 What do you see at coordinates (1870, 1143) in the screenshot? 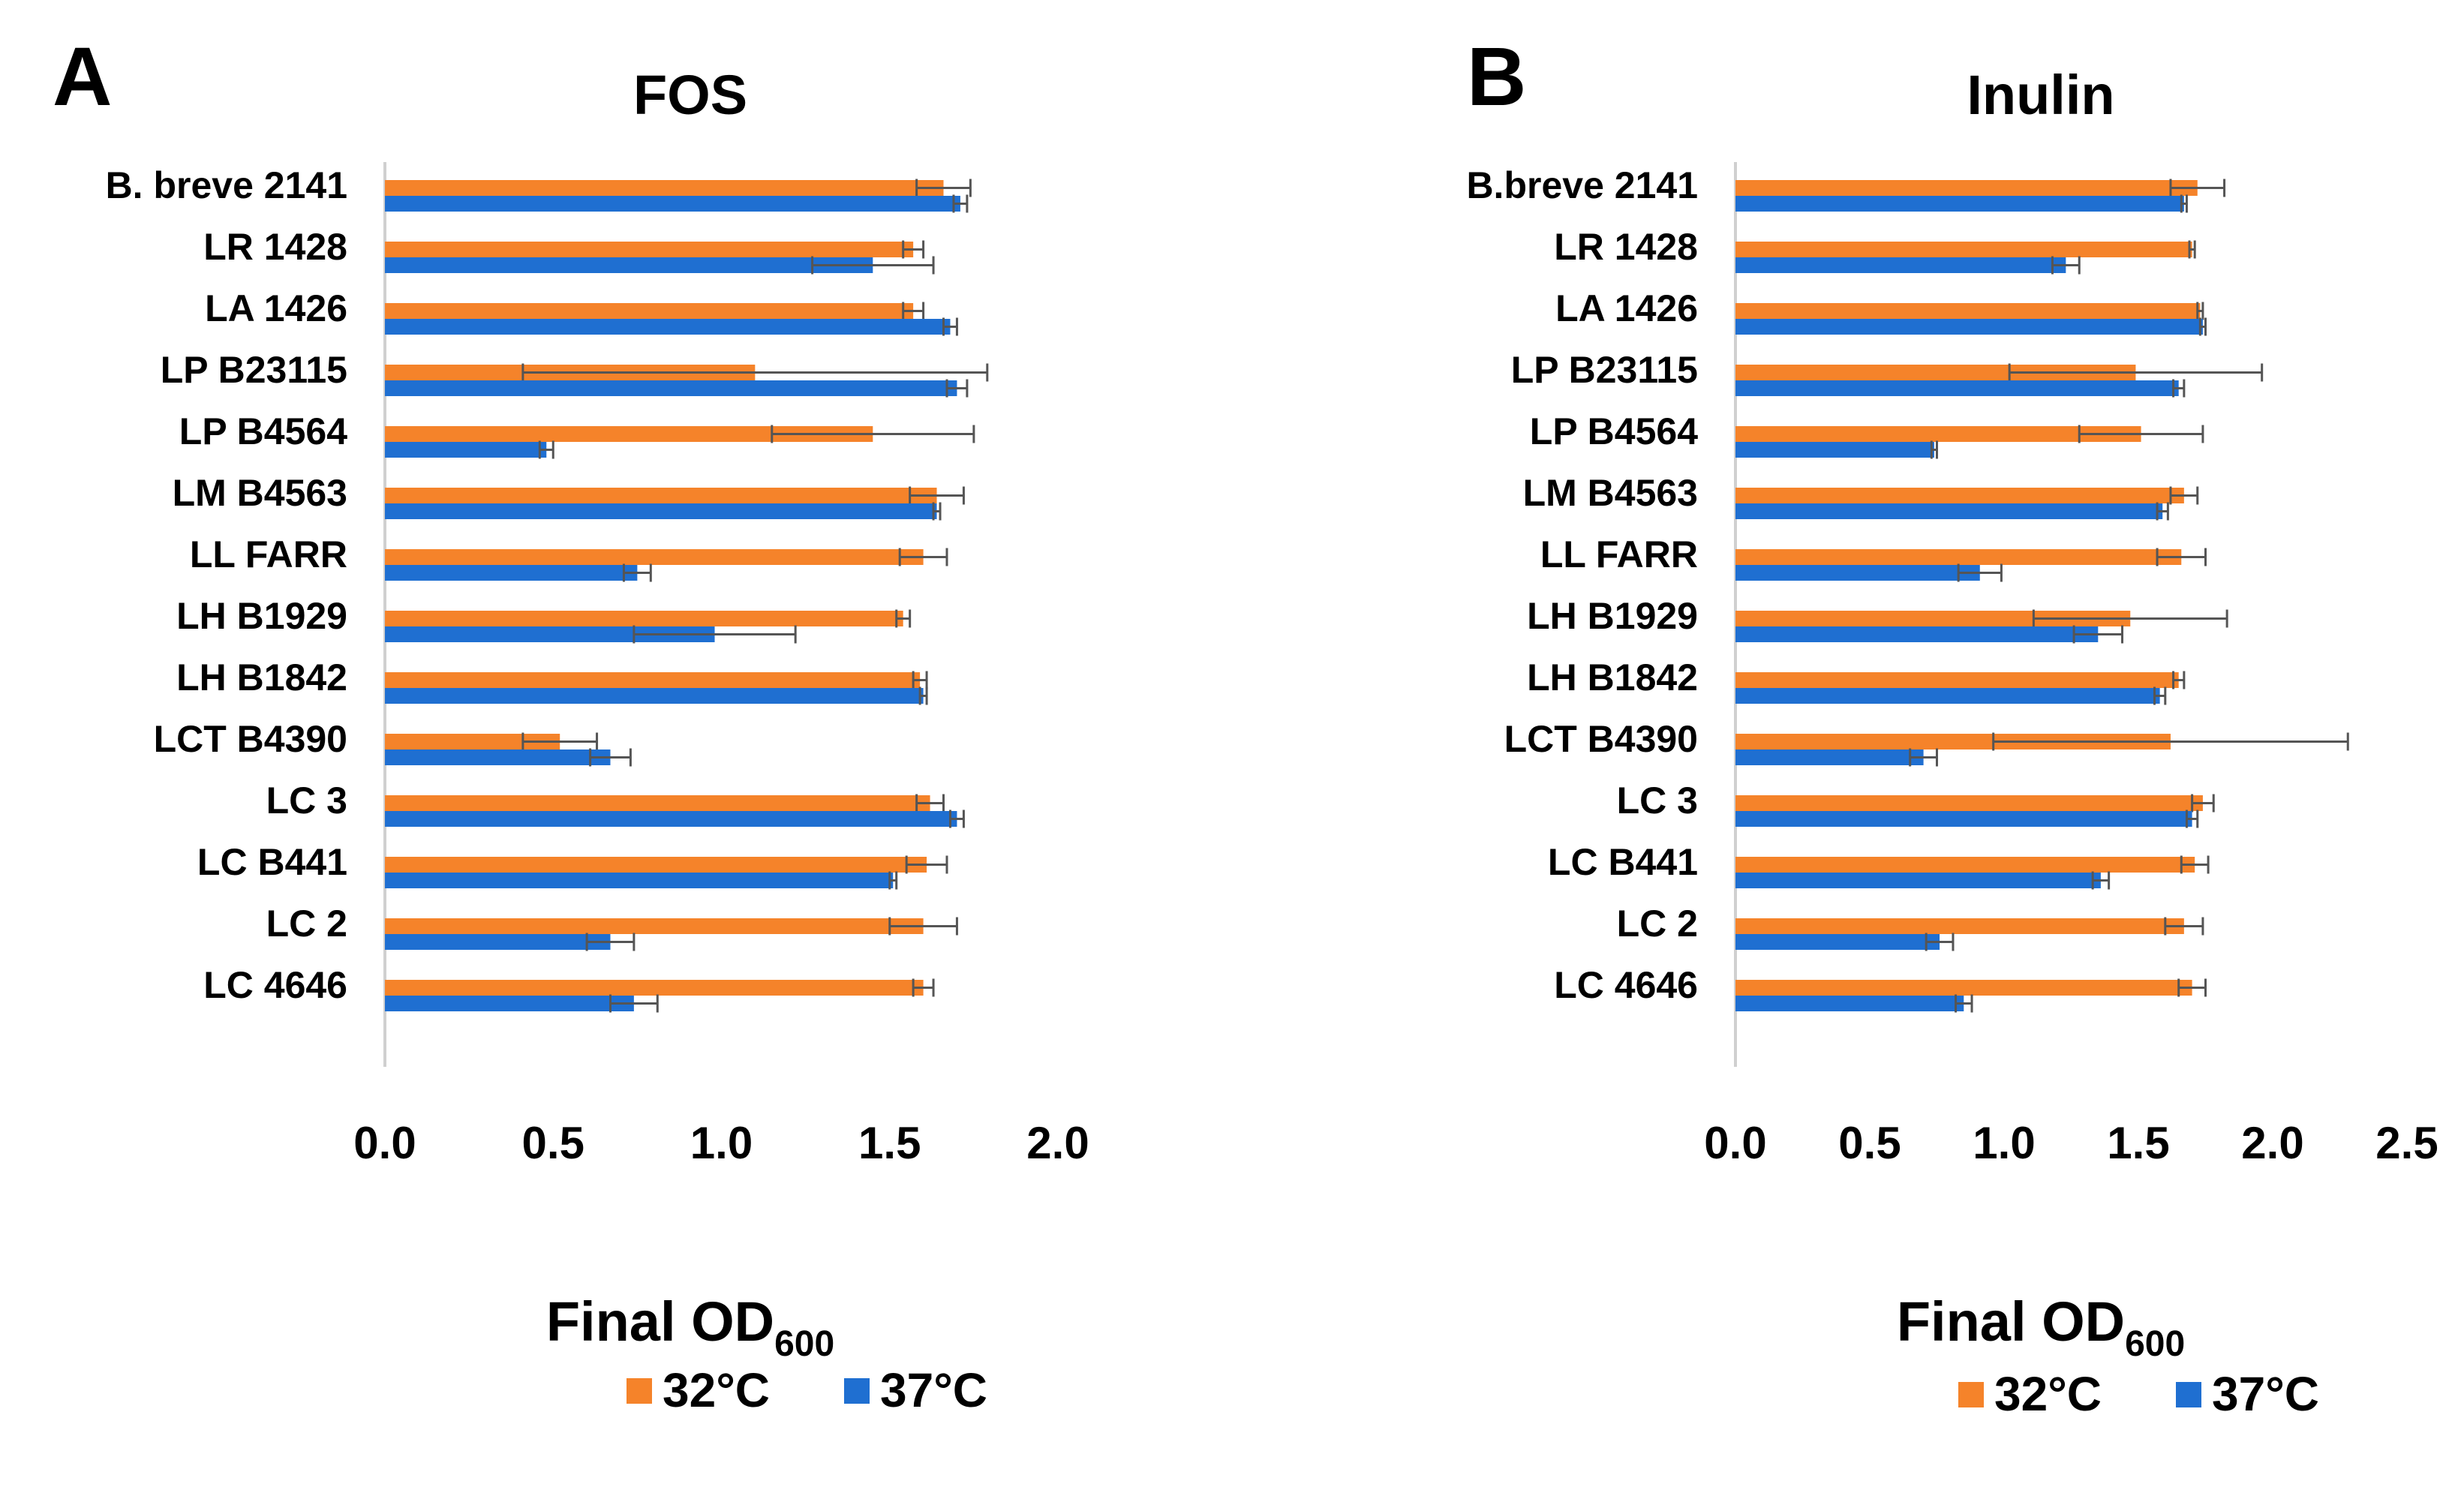
I see `x-tick-label: 0.5` at bounding box center [1870, 1143].